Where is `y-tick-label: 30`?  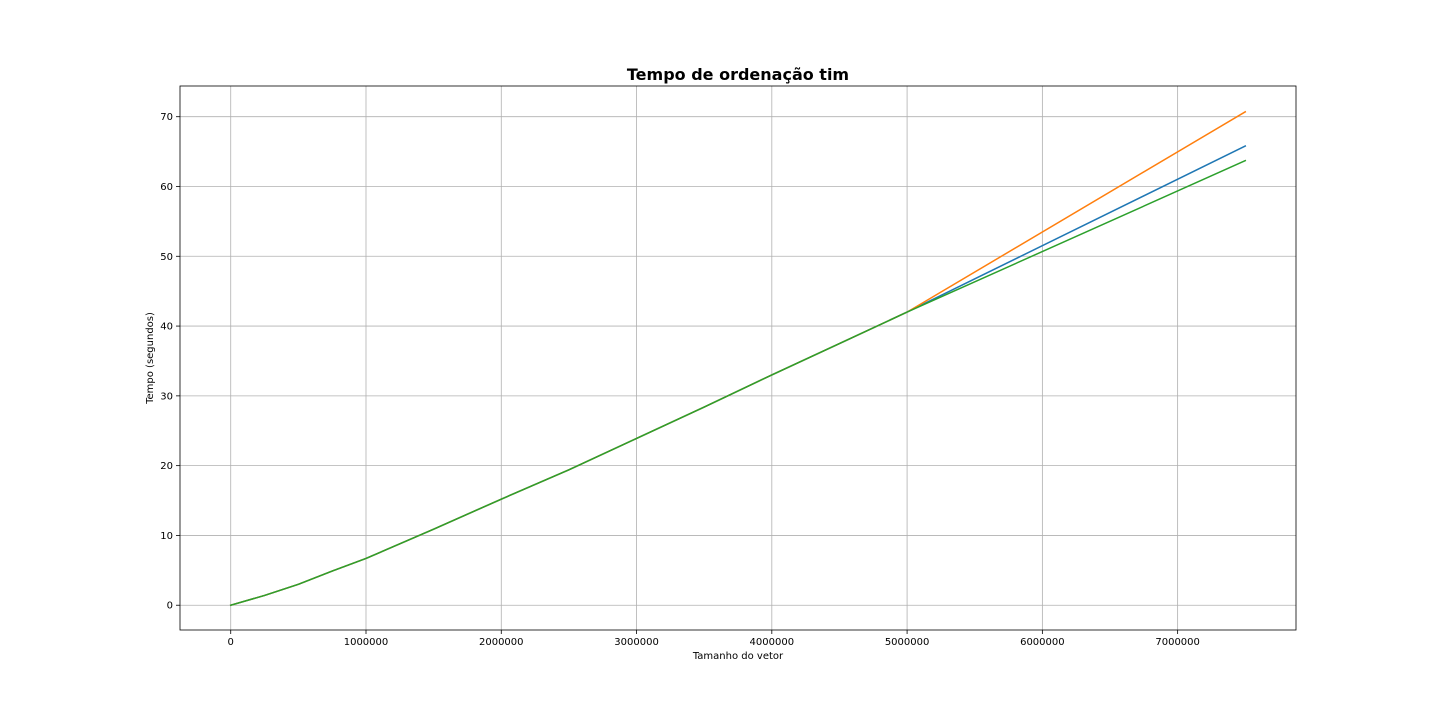
y-tick-label: 30 is located at coordinates (166, 396).